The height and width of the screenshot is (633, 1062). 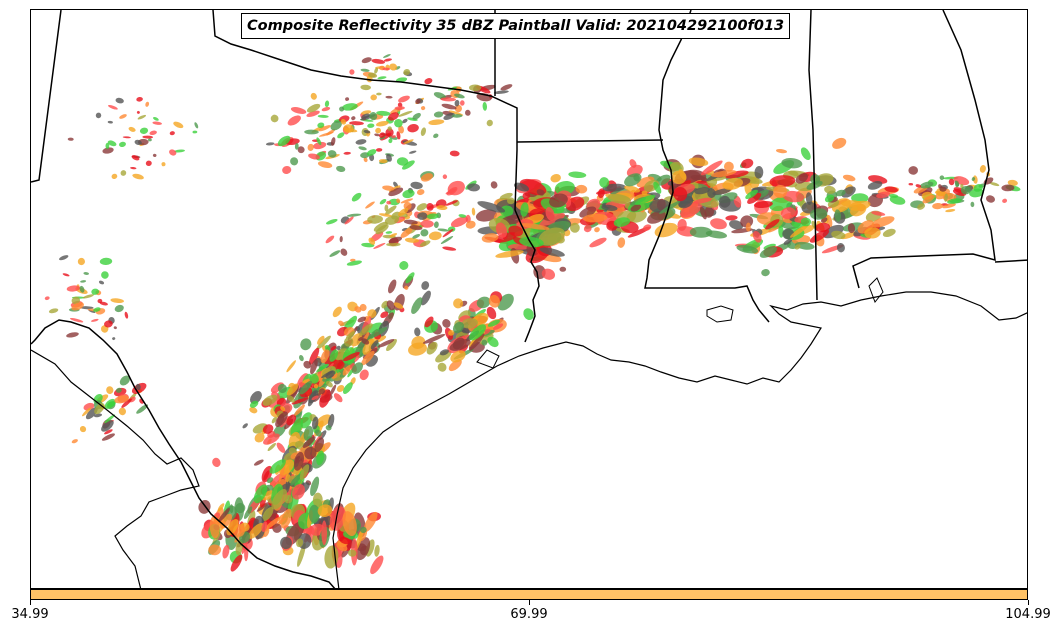 I want to click on al-ga-line, so click(x=924, y=149).